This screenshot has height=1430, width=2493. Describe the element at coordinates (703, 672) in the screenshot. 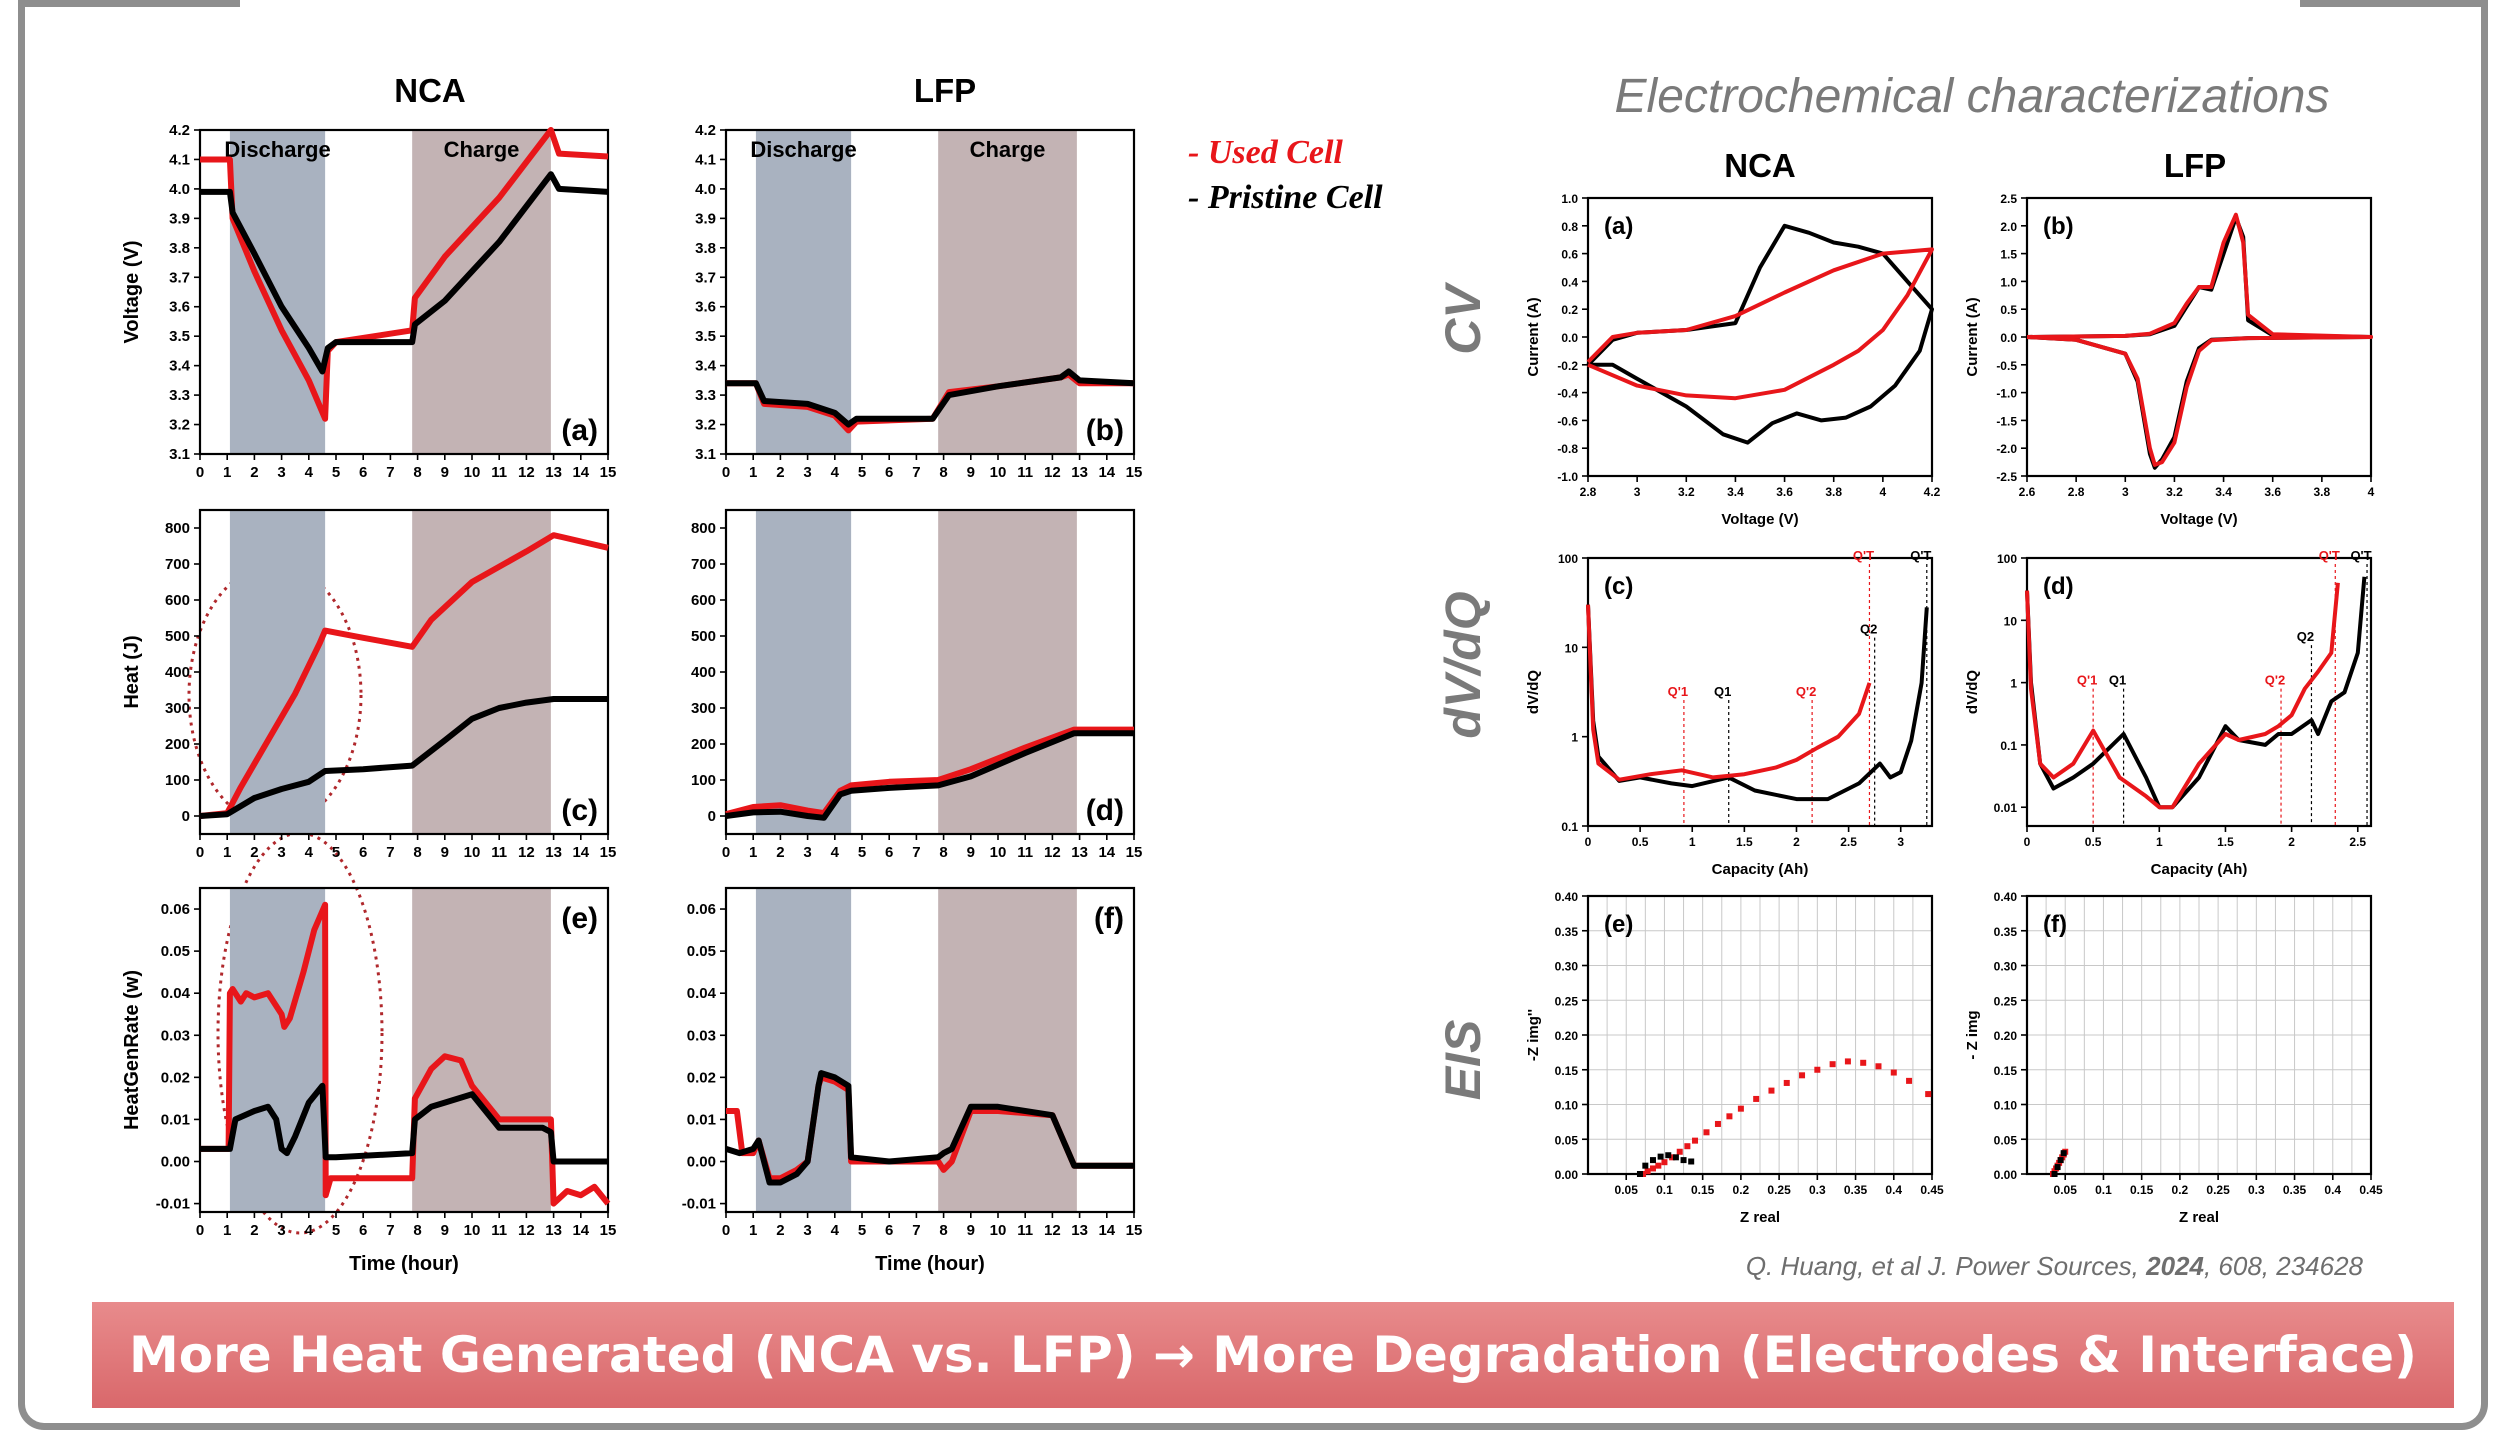

I see `y-tick-label: 400` at that location.